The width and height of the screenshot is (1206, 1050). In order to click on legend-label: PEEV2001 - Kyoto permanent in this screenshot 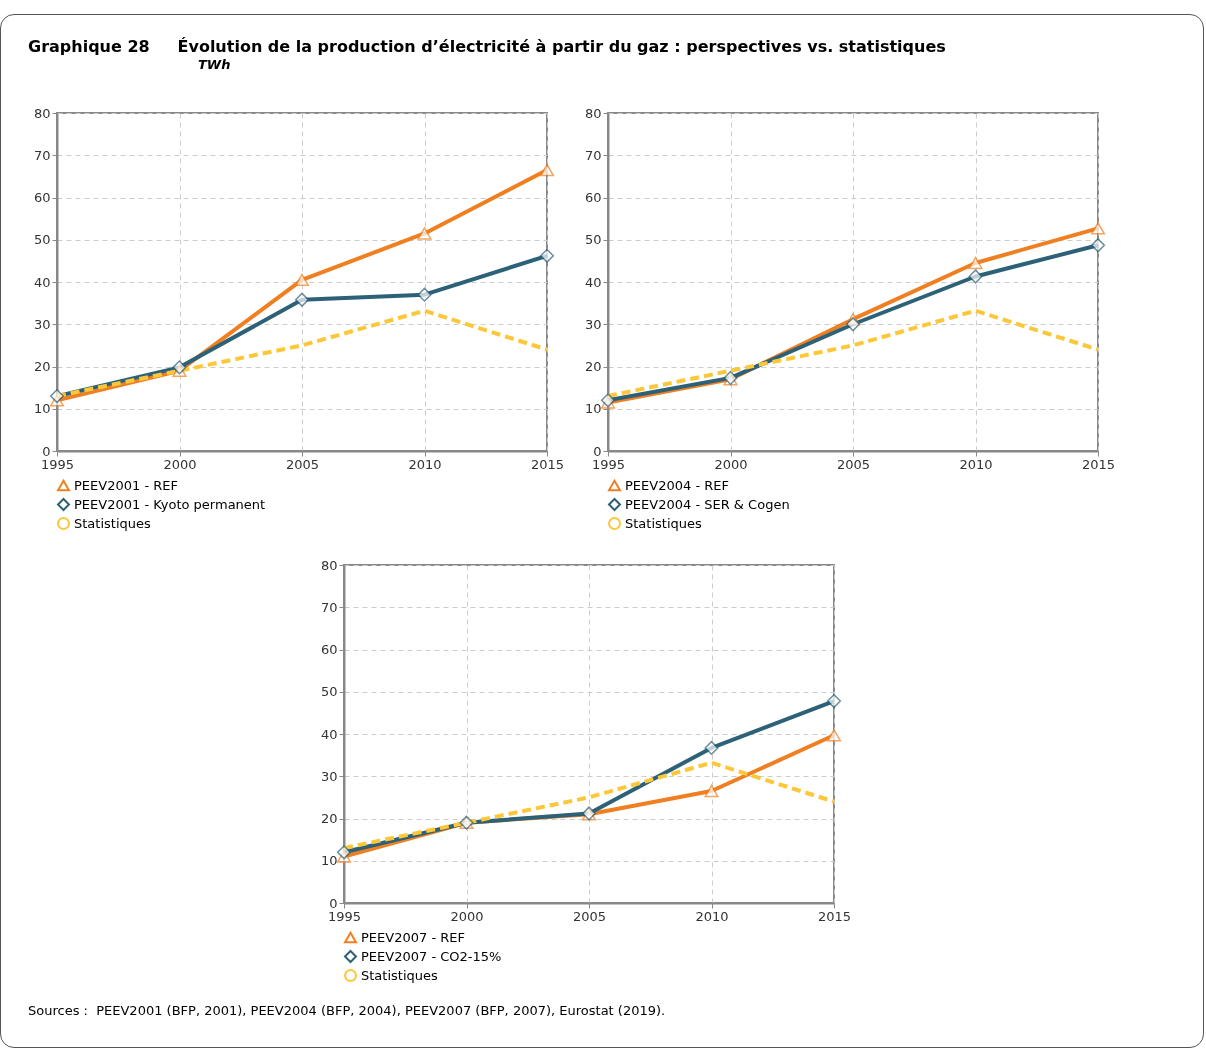, I will do `click(170, 504)`.